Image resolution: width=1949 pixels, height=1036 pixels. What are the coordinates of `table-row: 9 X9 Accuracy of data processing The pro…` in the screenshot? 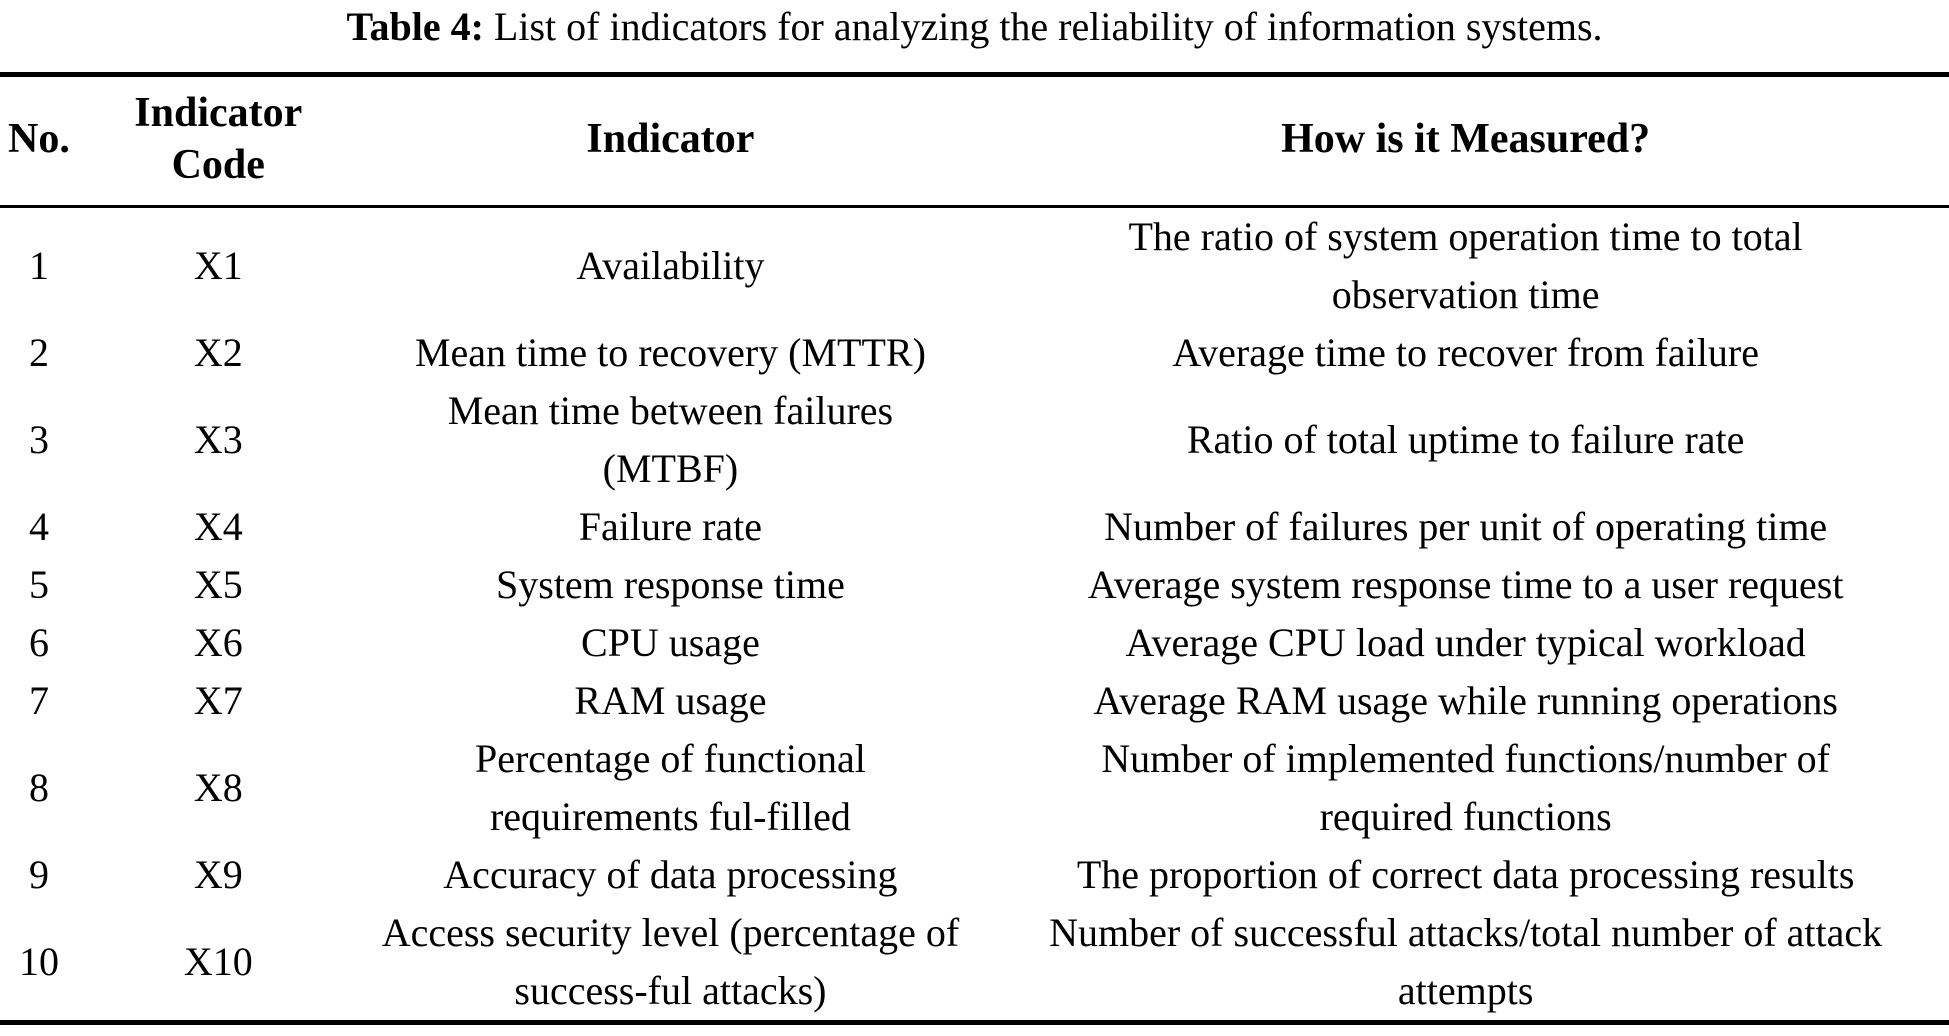 It's located at (974, 875).